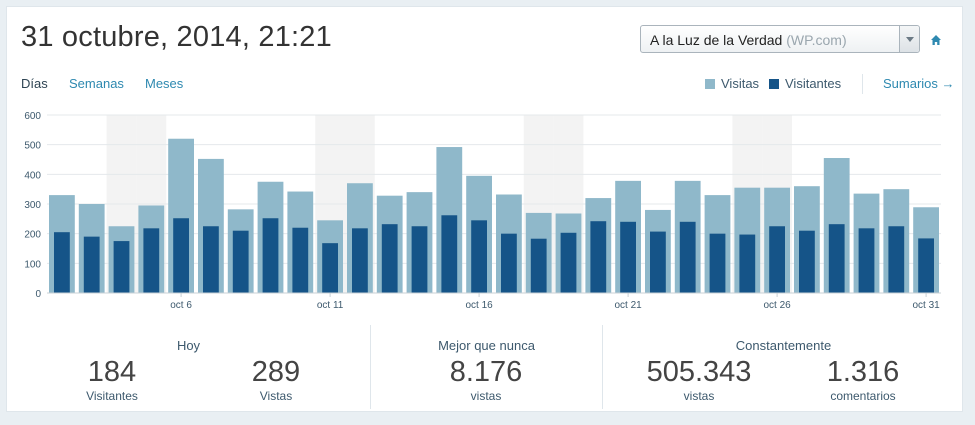 This screenshot has width=975, height=425. Describe the element at coordinates (112, 372) in the screenshot. I see `stat-value: 184` at that location.